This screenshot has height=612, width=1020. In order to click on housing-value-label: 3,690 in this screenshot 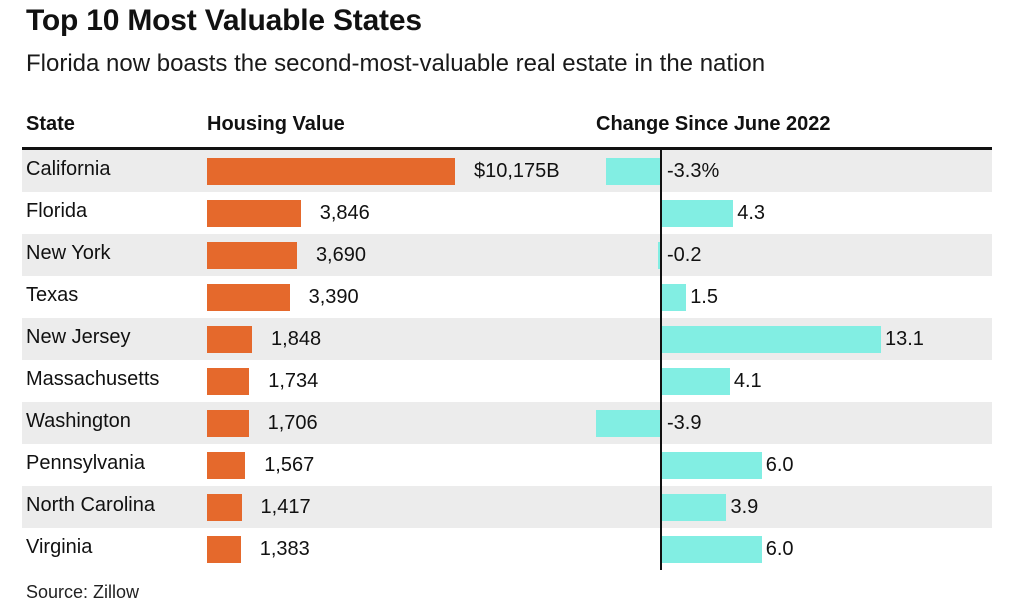, I will do `click(340, 255)`.